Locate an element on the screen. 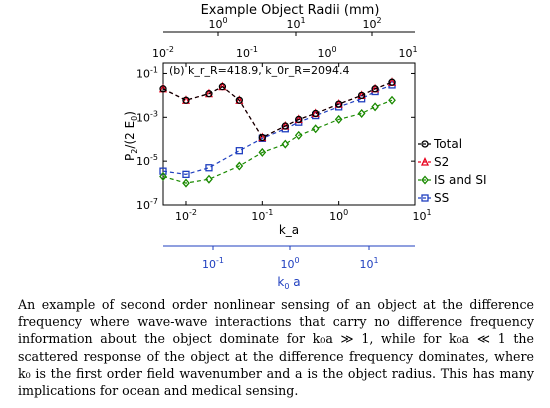 The width and height of the screenshot is (550, 408). y-axis-label-rest: /(2 E is located at coordinates (130, 135).